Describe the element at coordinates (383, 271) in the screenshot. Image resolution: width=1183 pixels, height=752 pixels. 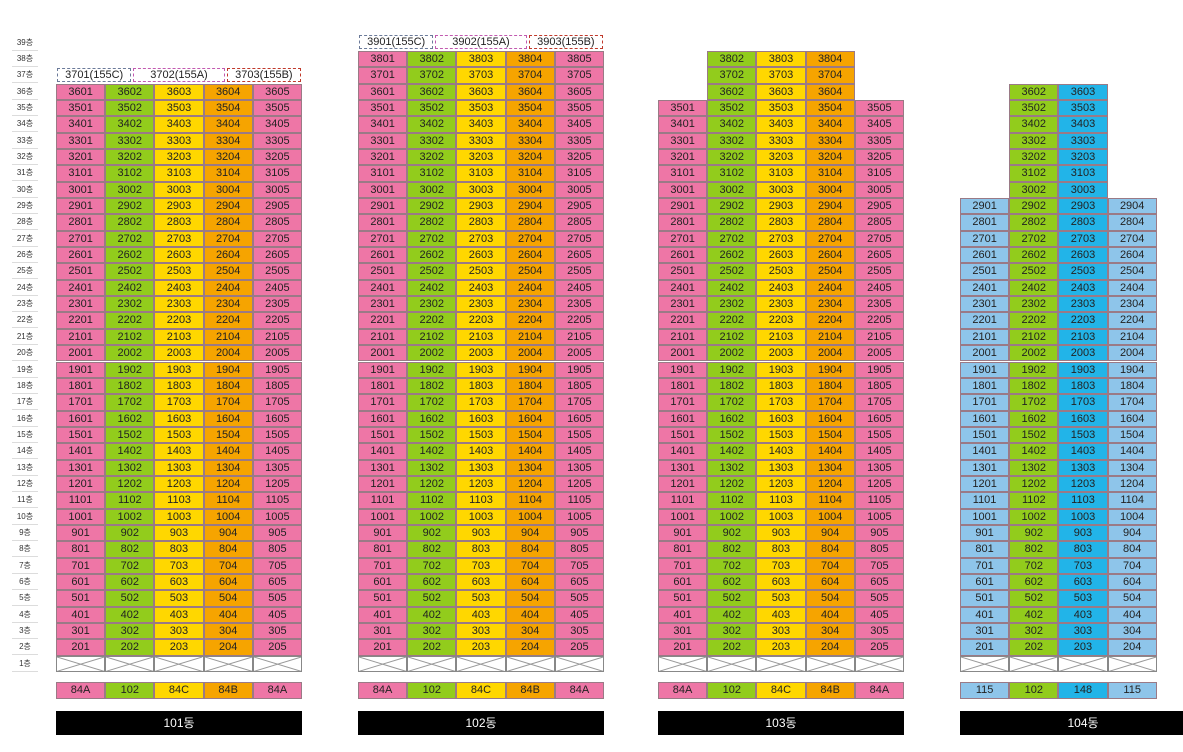
I see `unit-cell: 2501` at that location.